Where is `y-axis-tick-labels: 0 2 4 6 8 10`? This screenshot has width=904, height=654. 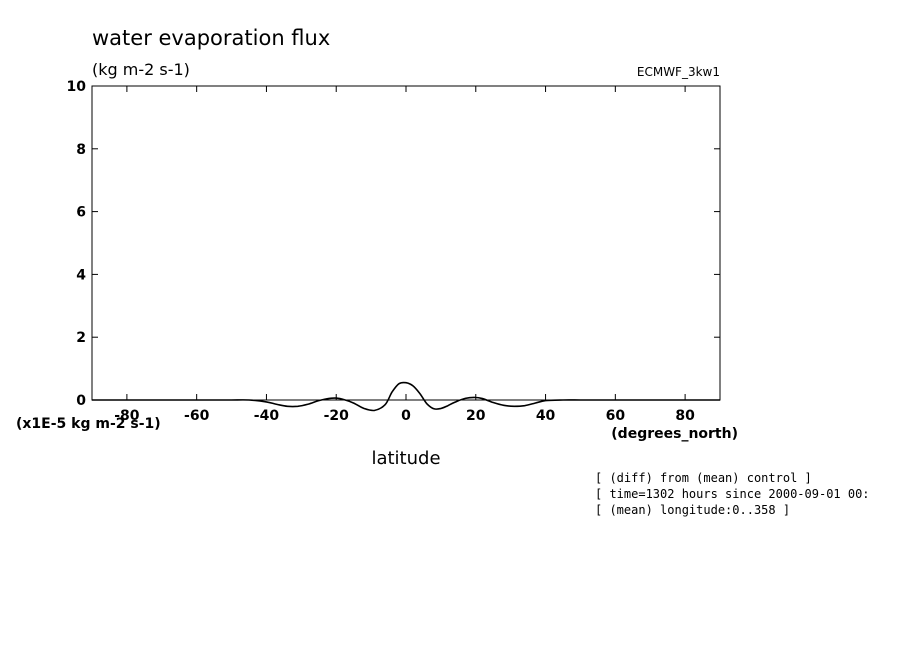 y-axis-tick-labels: 0 2 4 6 8 10 is located at coordinates (77, 244).